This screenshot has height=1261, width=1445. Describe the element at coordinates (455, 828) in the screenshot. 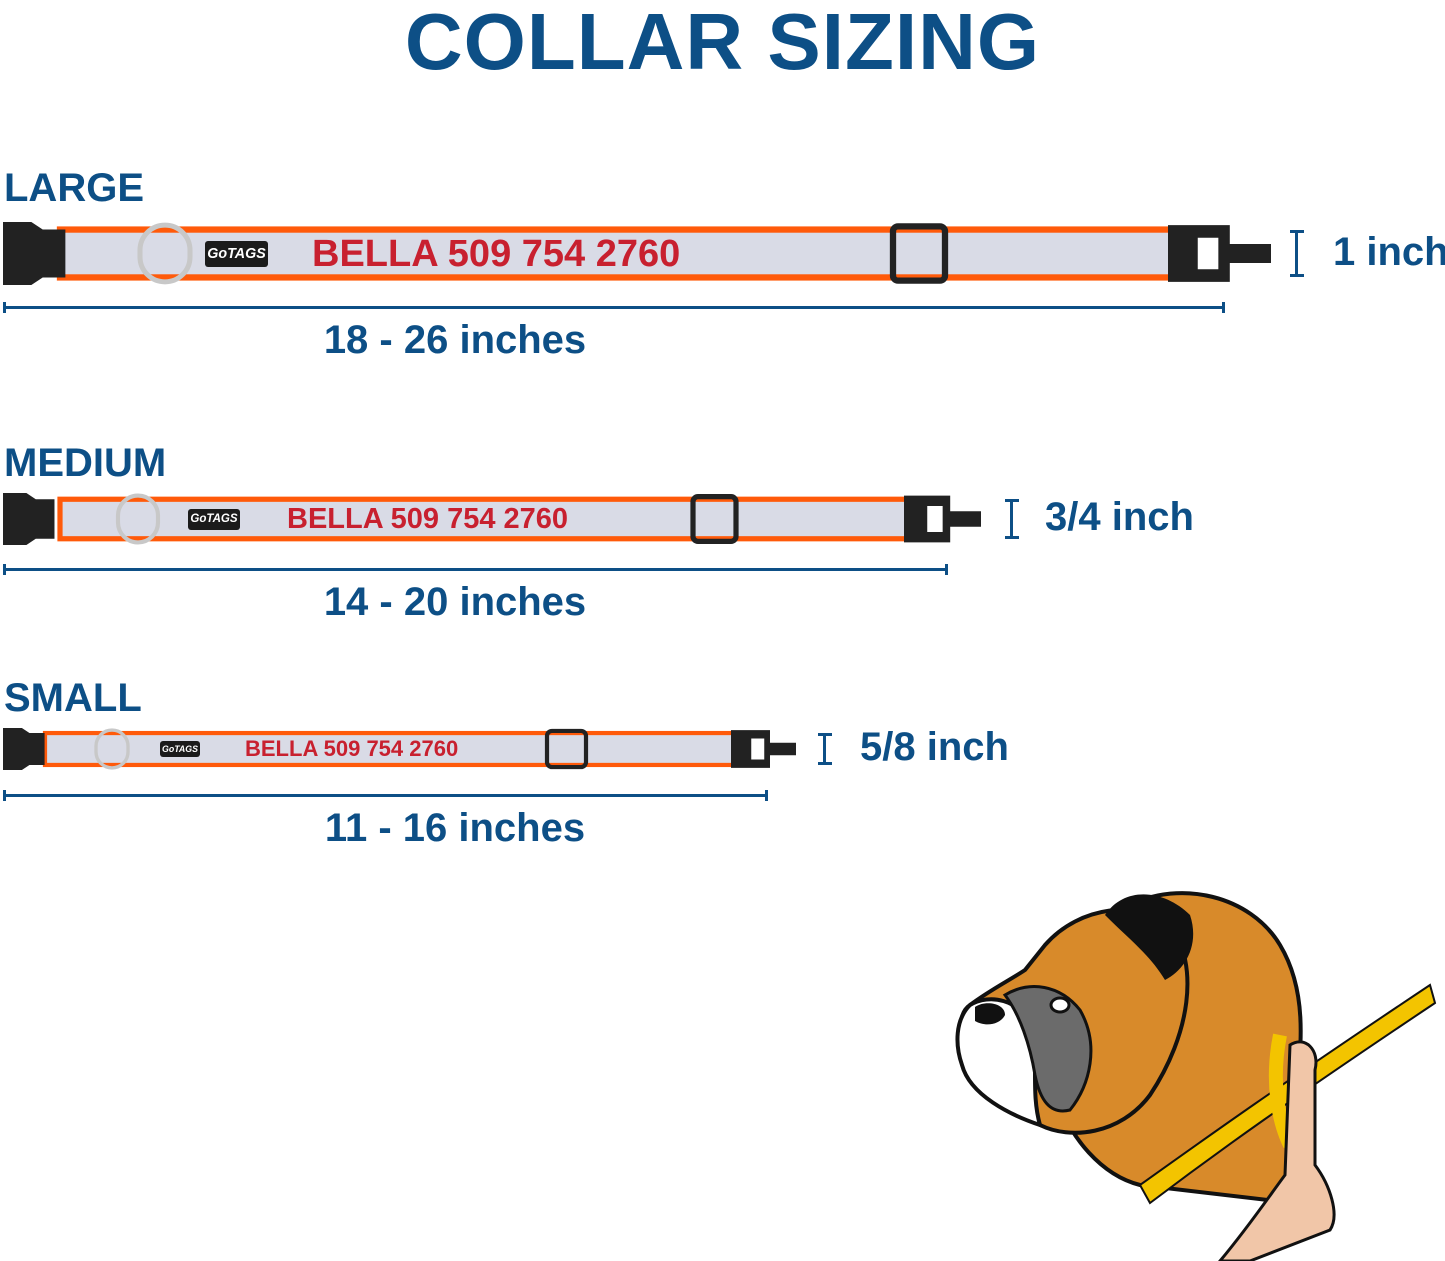

I see `length-range: 11 - 16 inches` at that location.